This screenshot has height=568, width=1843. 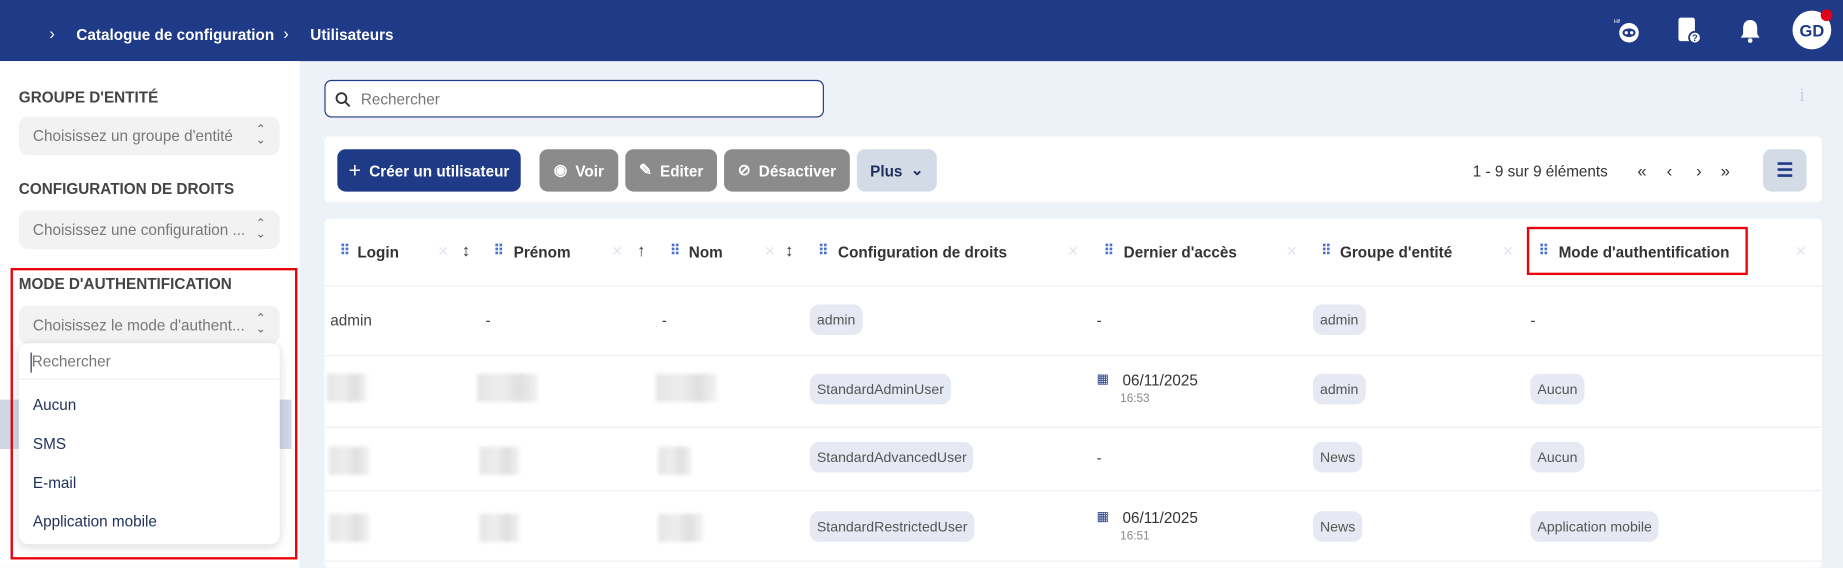 What do you see at coordinates (149, 379) in the screenshot?
I see `divider` at bounding box center [149, 379].